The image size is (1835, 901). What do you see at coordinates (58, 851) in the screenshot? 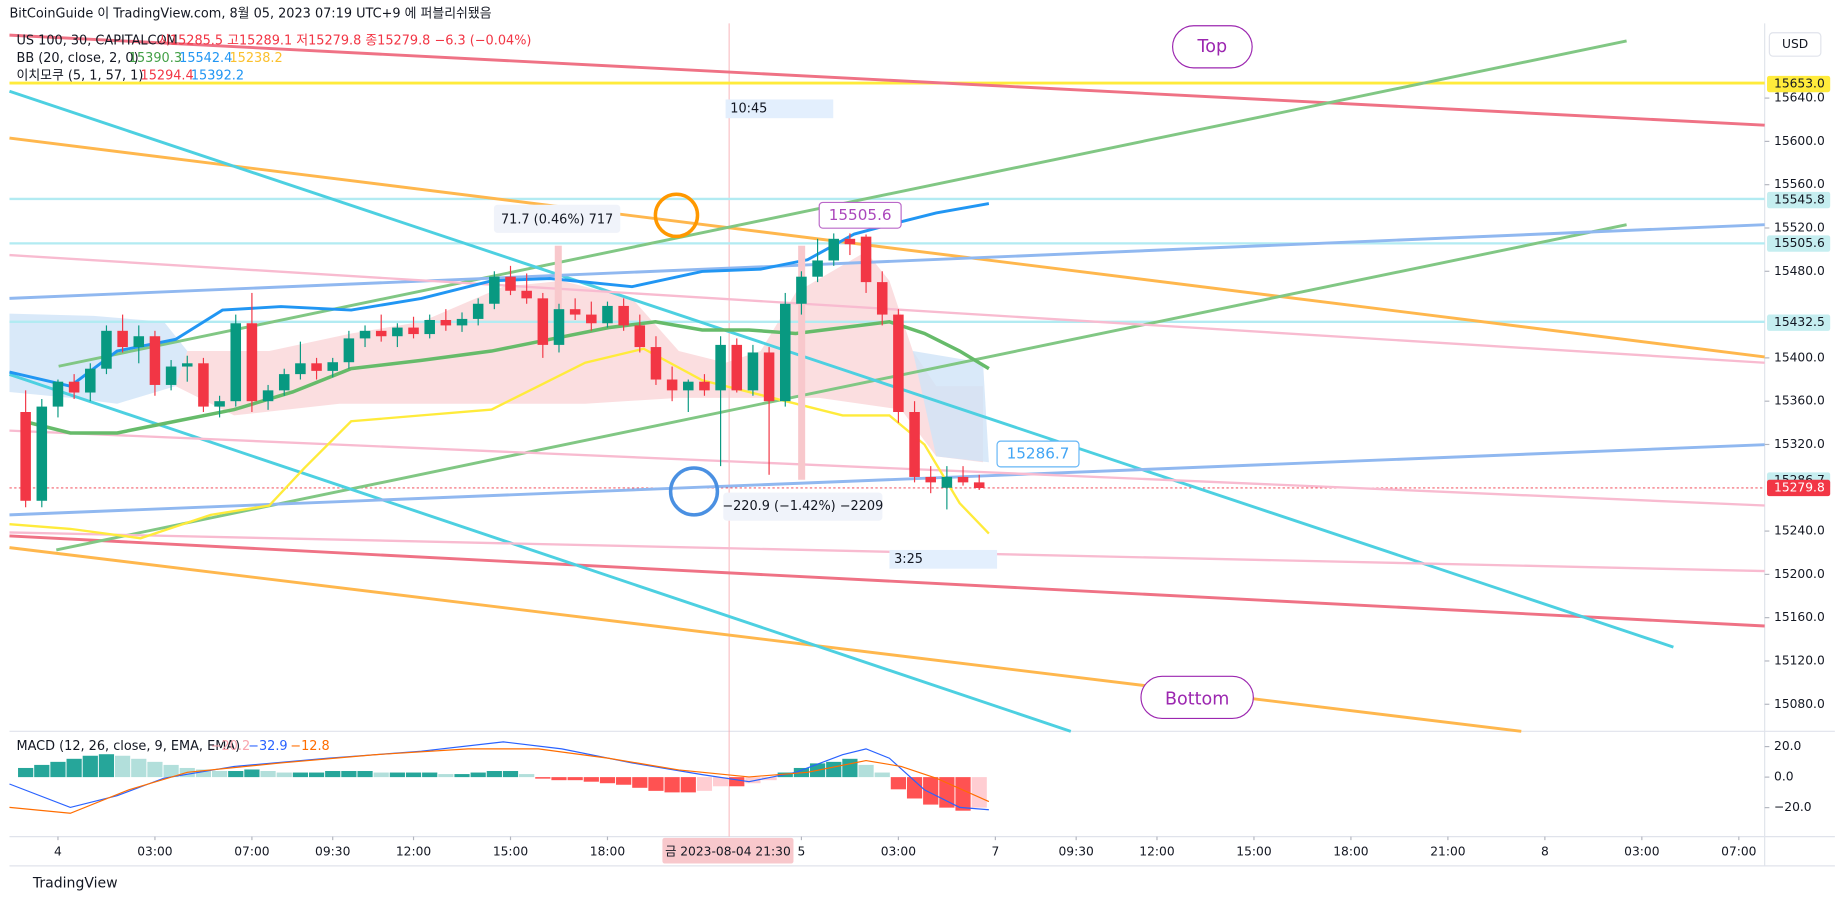
I see `x-tick-label: 4` at bounding box center [58, 851].